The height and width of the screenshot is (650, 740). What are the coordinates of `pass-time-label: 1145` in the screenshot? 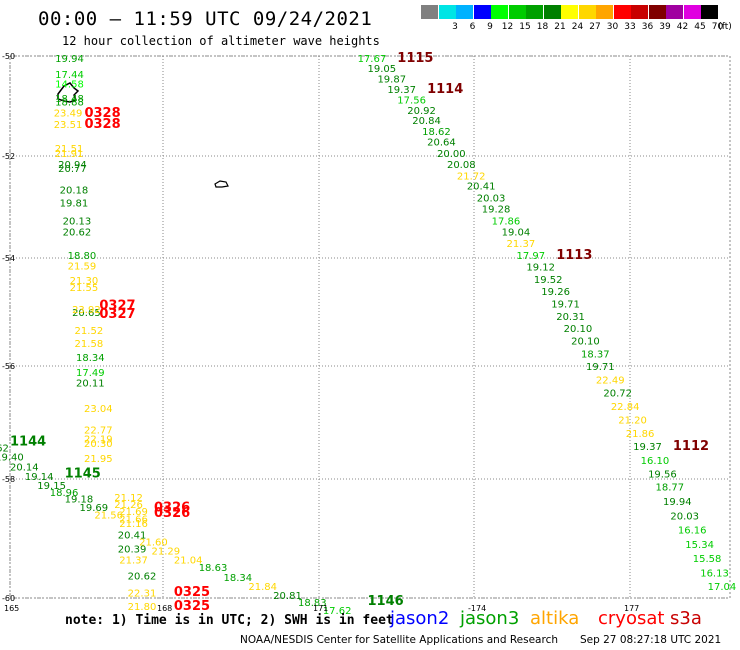 It's located at (83, 473).